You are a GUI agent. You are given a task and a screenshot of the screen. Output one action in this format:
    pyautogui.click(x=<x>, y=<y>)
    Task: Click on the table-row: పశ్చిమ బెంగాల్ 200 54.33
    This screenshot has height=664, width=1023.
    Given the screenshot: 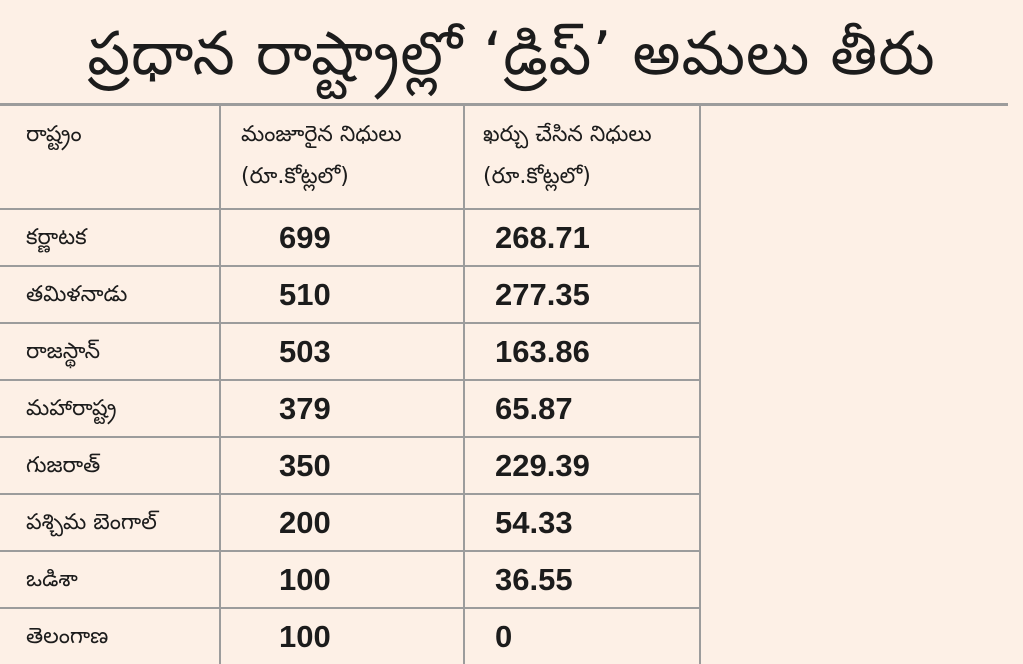 What is the action you would take?
    pyautogui.click(x=350, y=523)
    